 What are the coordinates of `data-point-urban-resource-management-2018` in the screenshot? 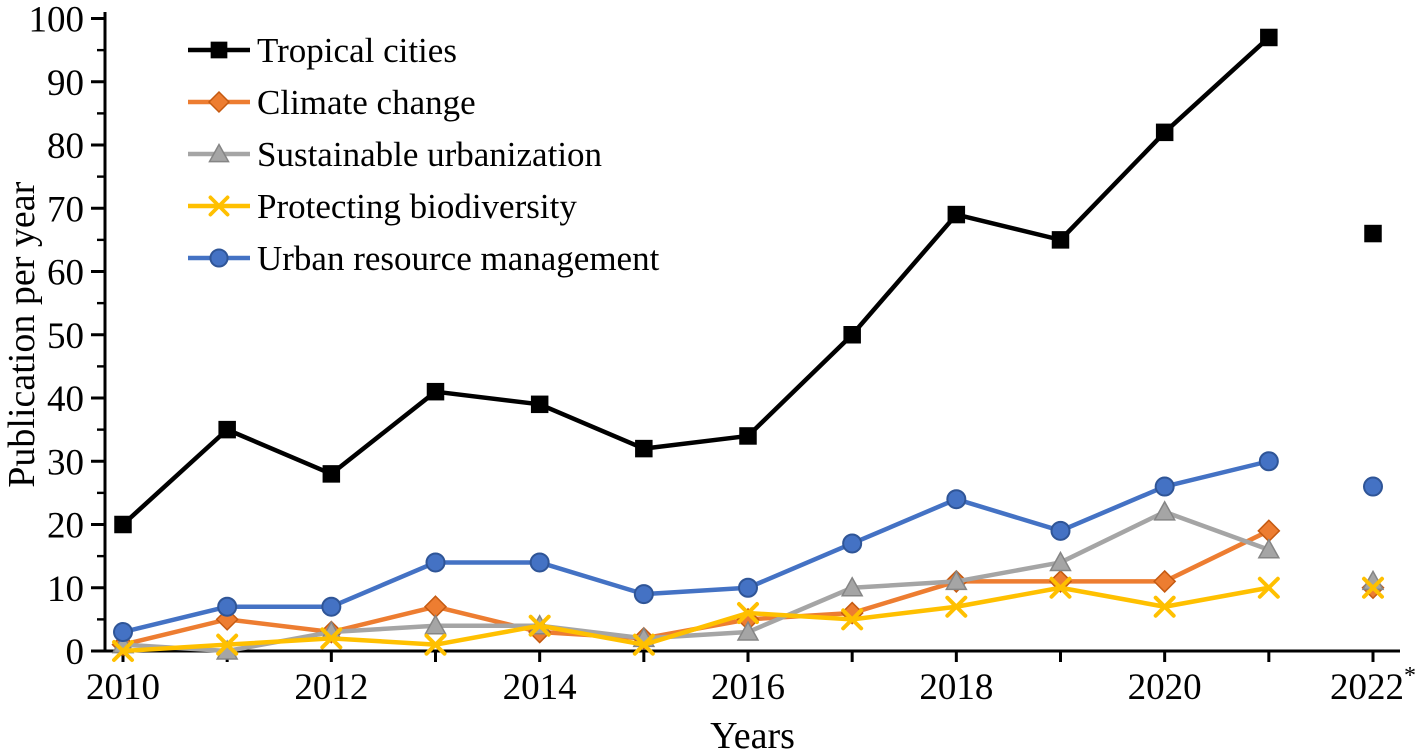 It's located at (956, 499).